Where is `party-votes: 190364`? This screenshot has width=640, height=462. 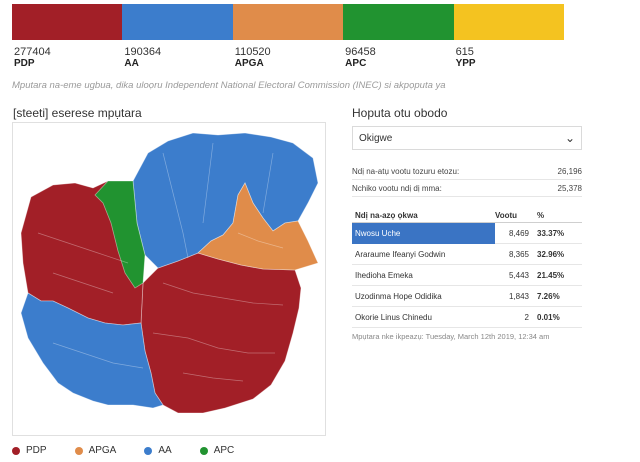 party-votes: 190364 is located at coordinates (143, 52).